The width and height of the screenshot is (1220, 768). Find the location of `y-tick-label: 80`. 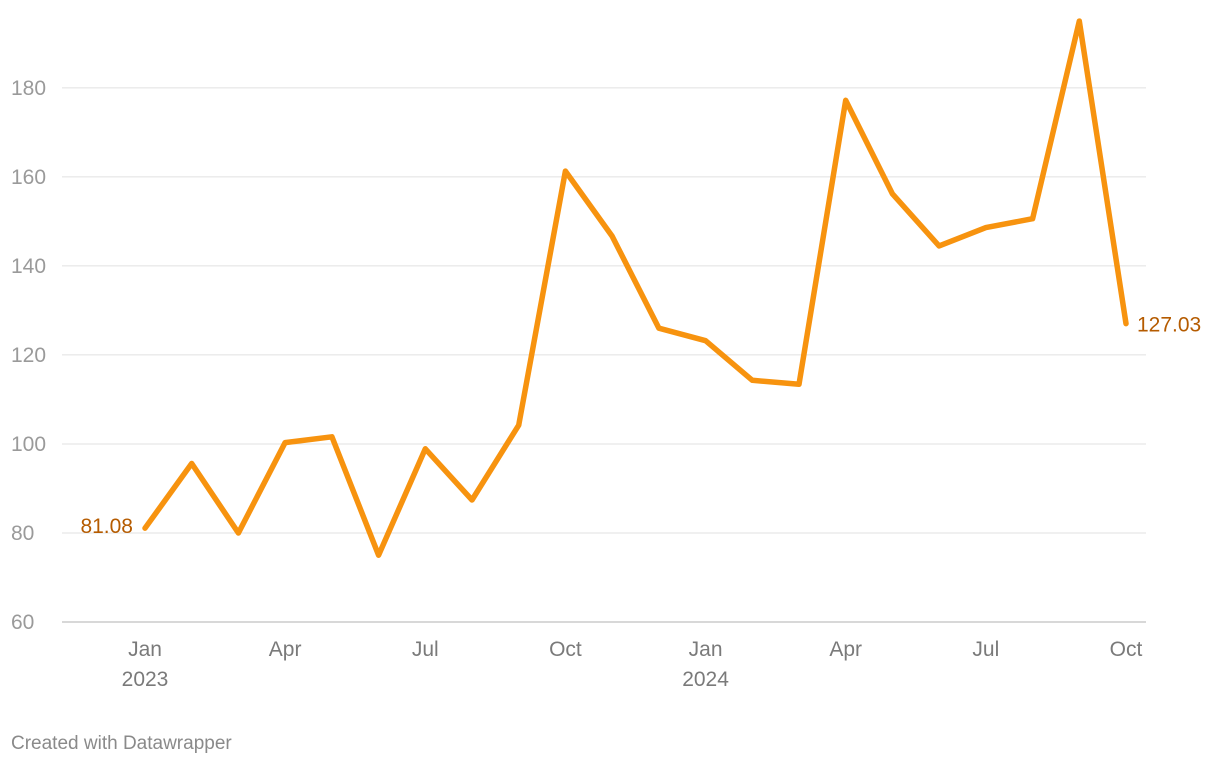

y-tick-label: 80 is located at coordinates (22, 533).